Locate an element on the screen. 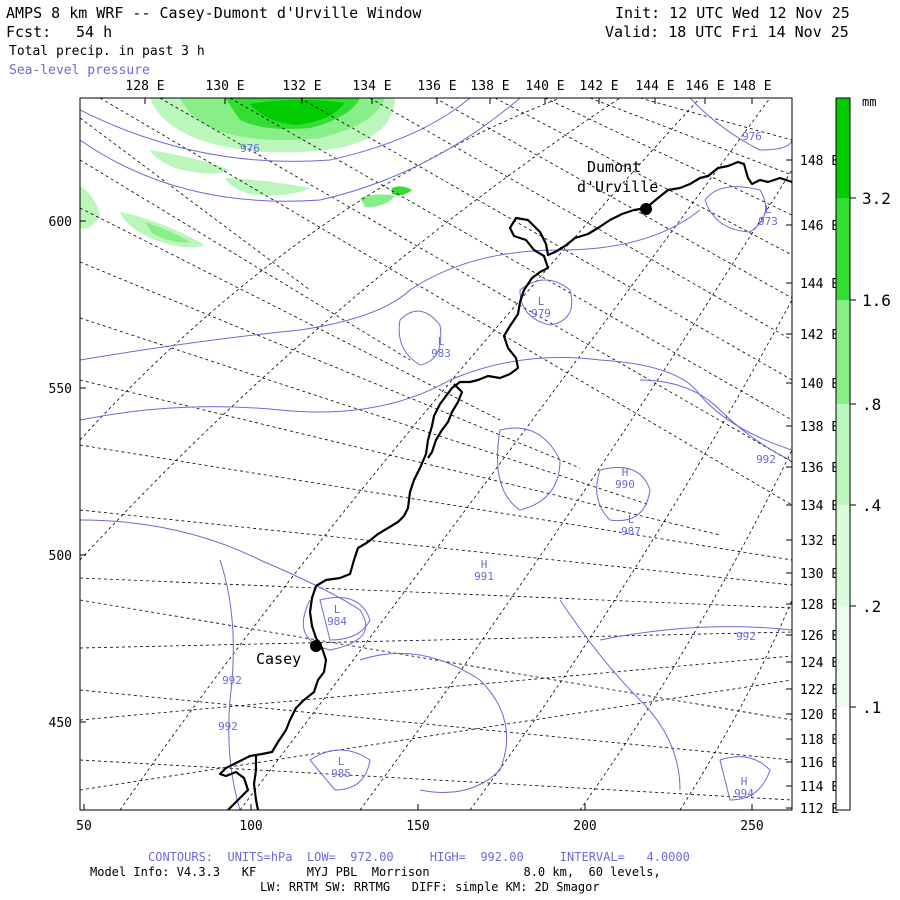 The height and width of the screenshot is (900, 900). colorbar-frame is located at coordinates (843, 454).